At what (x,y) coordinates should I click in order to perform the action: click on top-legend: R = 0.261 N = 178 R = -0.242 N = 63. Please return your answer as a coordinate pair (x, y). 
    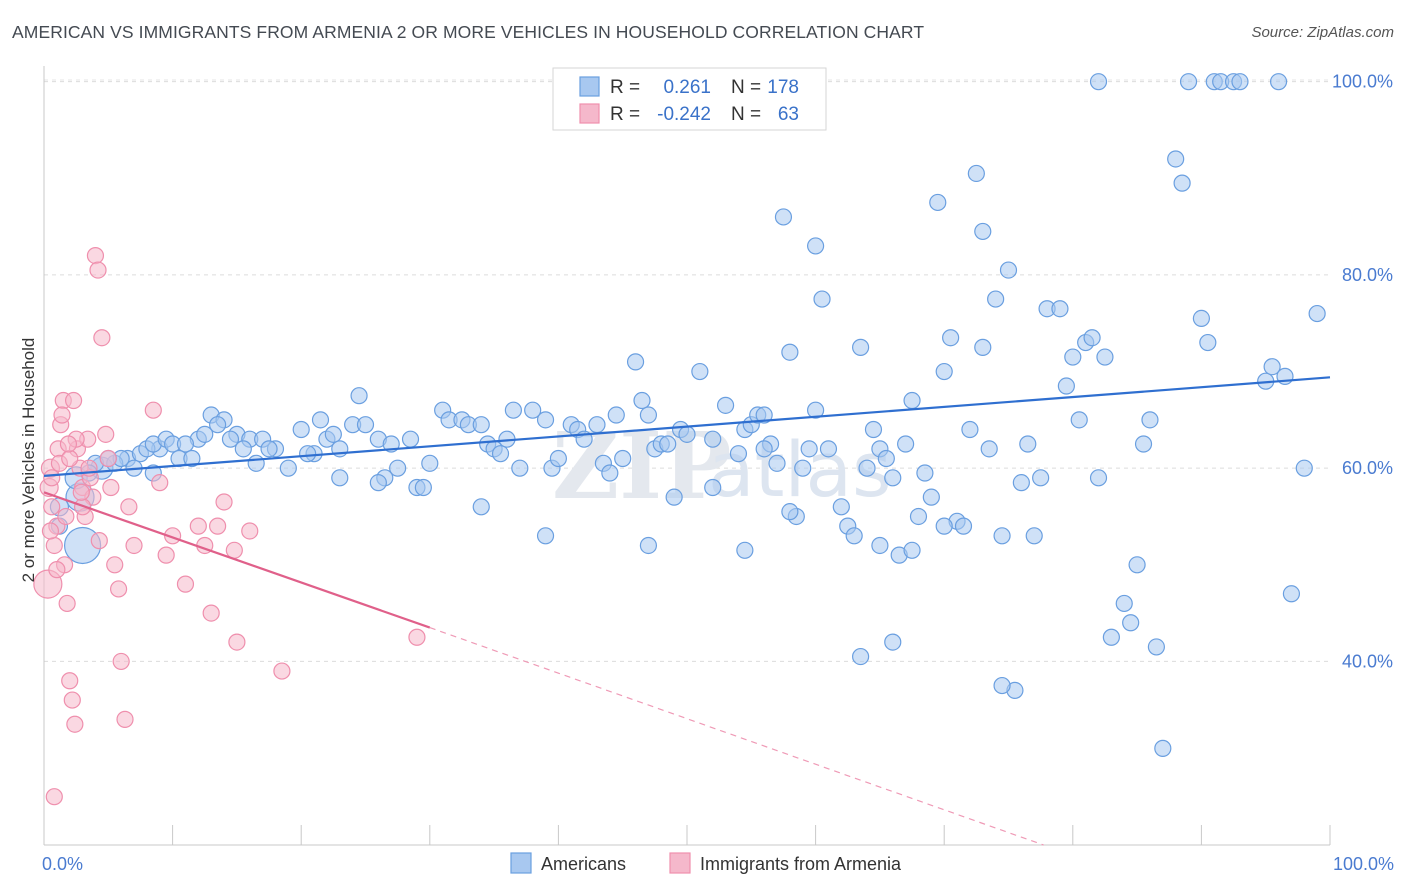
    Looking at the image, I should click on (689, 99).